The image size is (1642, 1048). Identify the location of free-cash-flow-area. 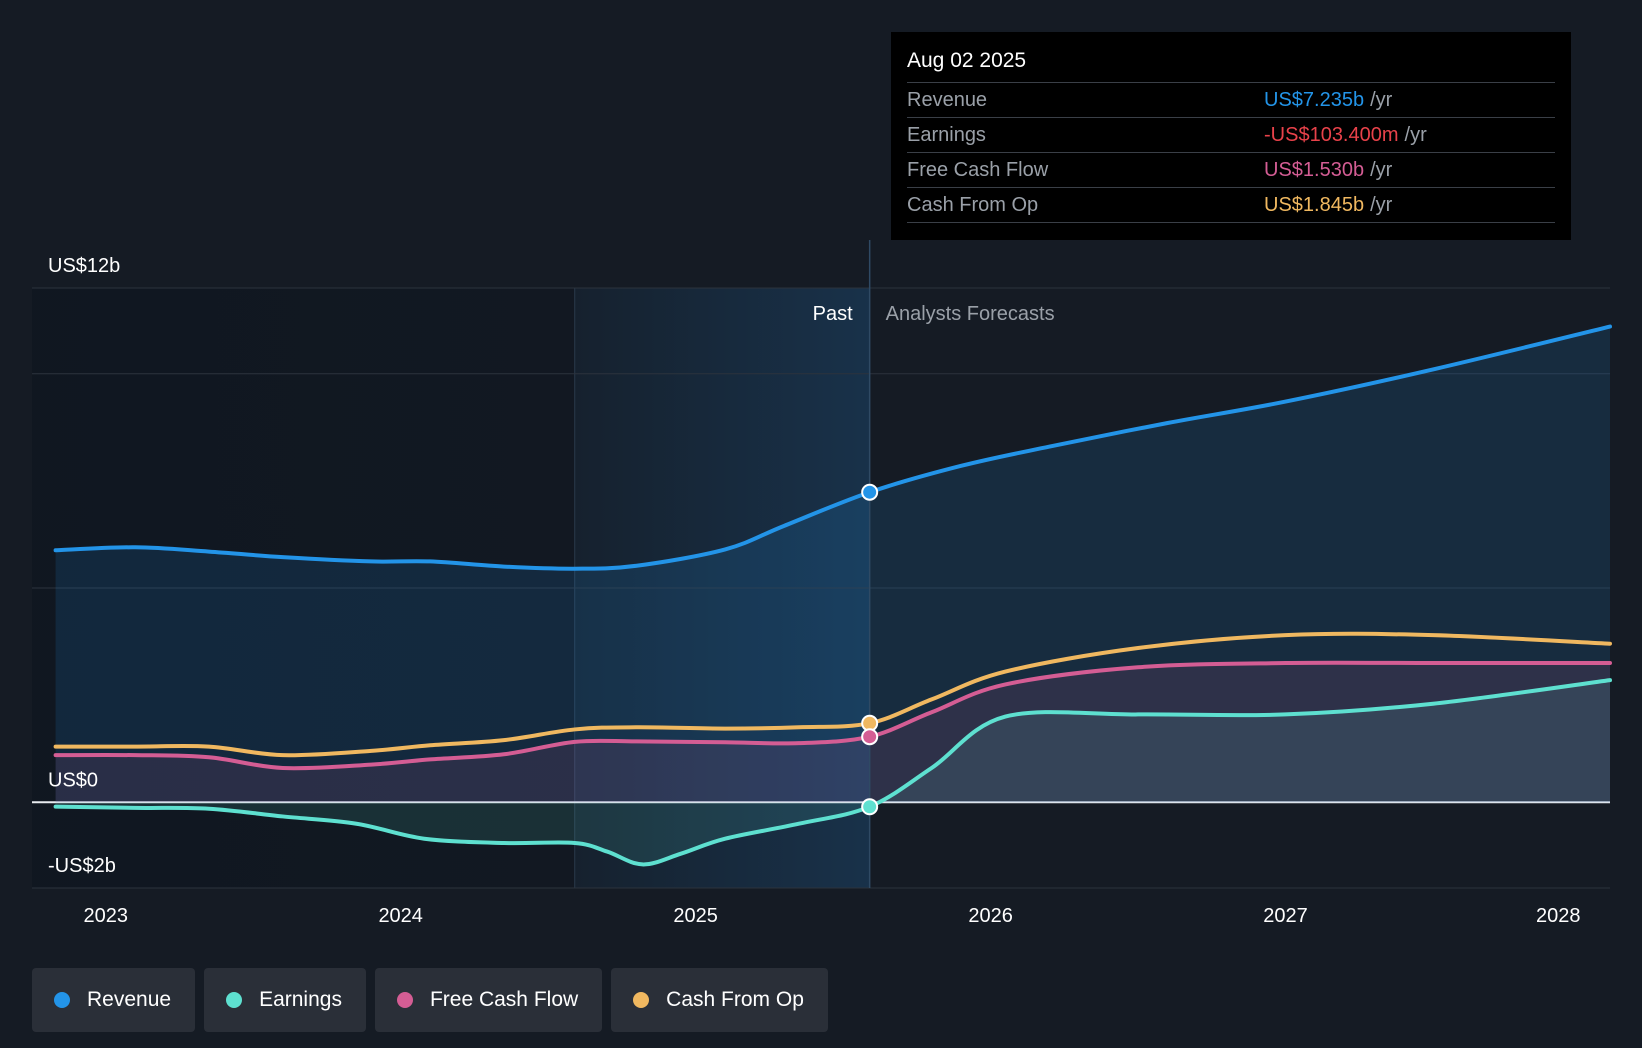
(832, 732).